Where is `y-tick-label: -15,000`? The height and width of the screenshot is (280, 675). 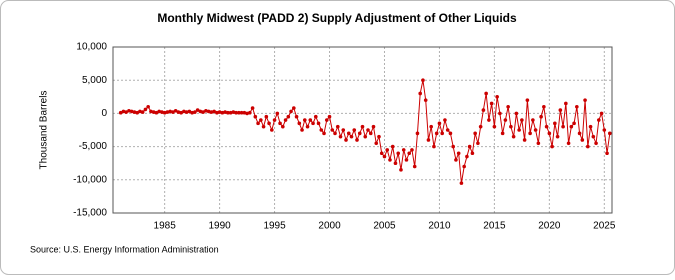
y-tick-label: -15,000 is located at coordinates (90, 213).